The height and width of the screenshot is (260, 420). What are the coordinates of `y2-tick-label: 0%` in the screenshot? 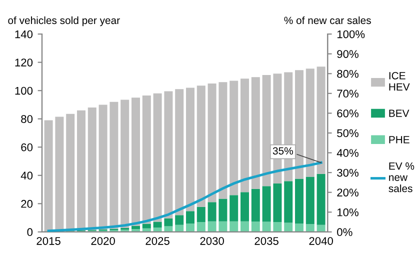 It's located at (344, 232).